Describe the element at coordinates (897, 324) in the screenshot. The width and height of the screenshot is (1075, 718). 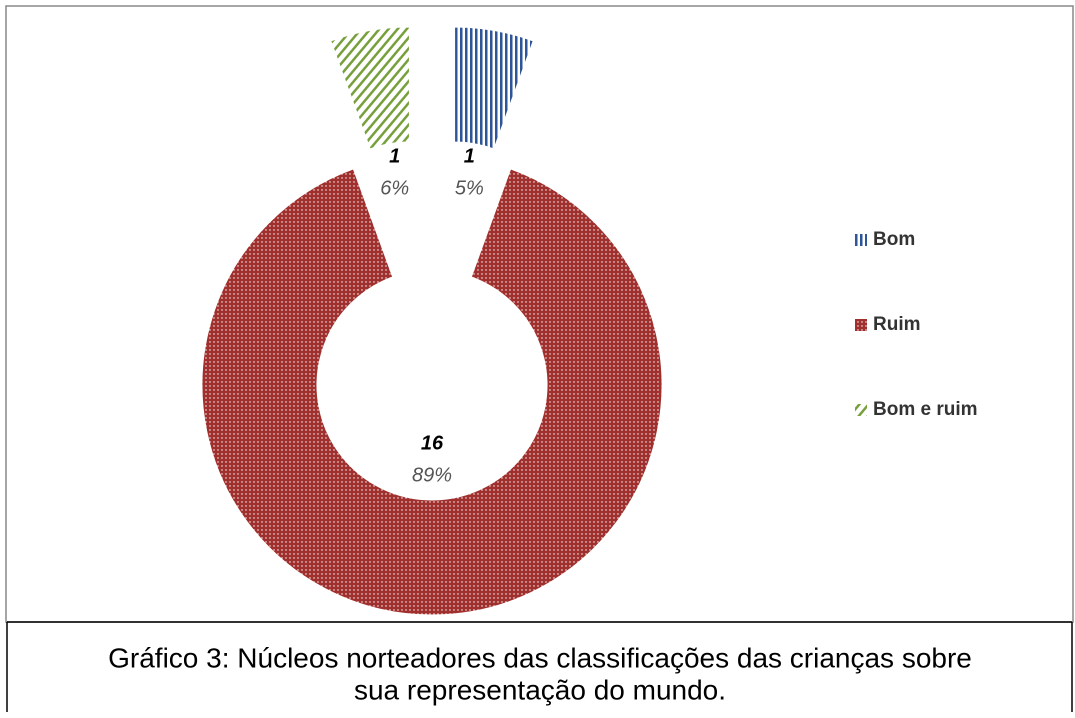
I see `legend-label: Ruim` at that location.